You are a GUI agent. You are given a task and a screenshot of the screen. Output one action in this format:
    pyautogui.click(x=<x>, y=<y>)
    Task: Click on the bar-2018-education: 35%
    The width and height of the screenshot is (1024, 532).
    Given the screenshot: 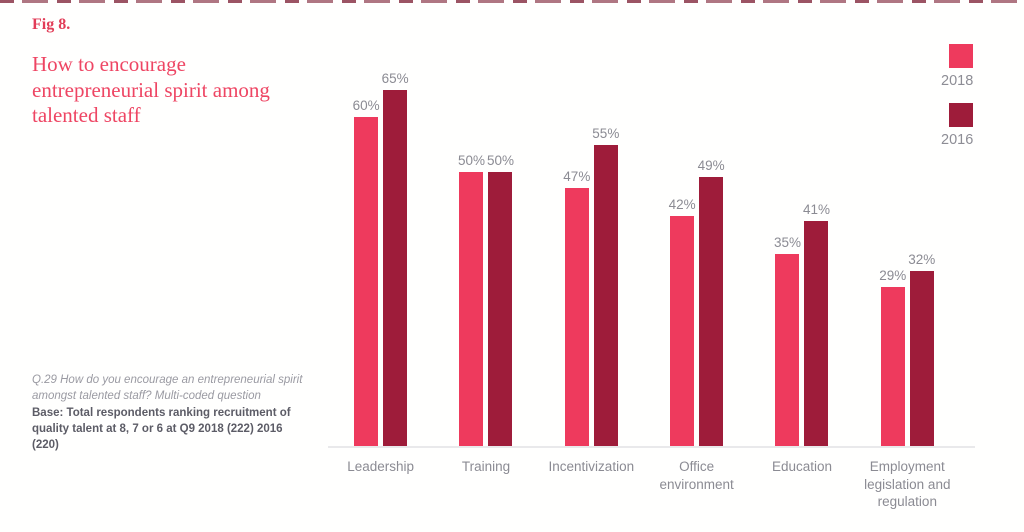 What is the action you would take?
    pyautogui.click(x=787, y=340)
    